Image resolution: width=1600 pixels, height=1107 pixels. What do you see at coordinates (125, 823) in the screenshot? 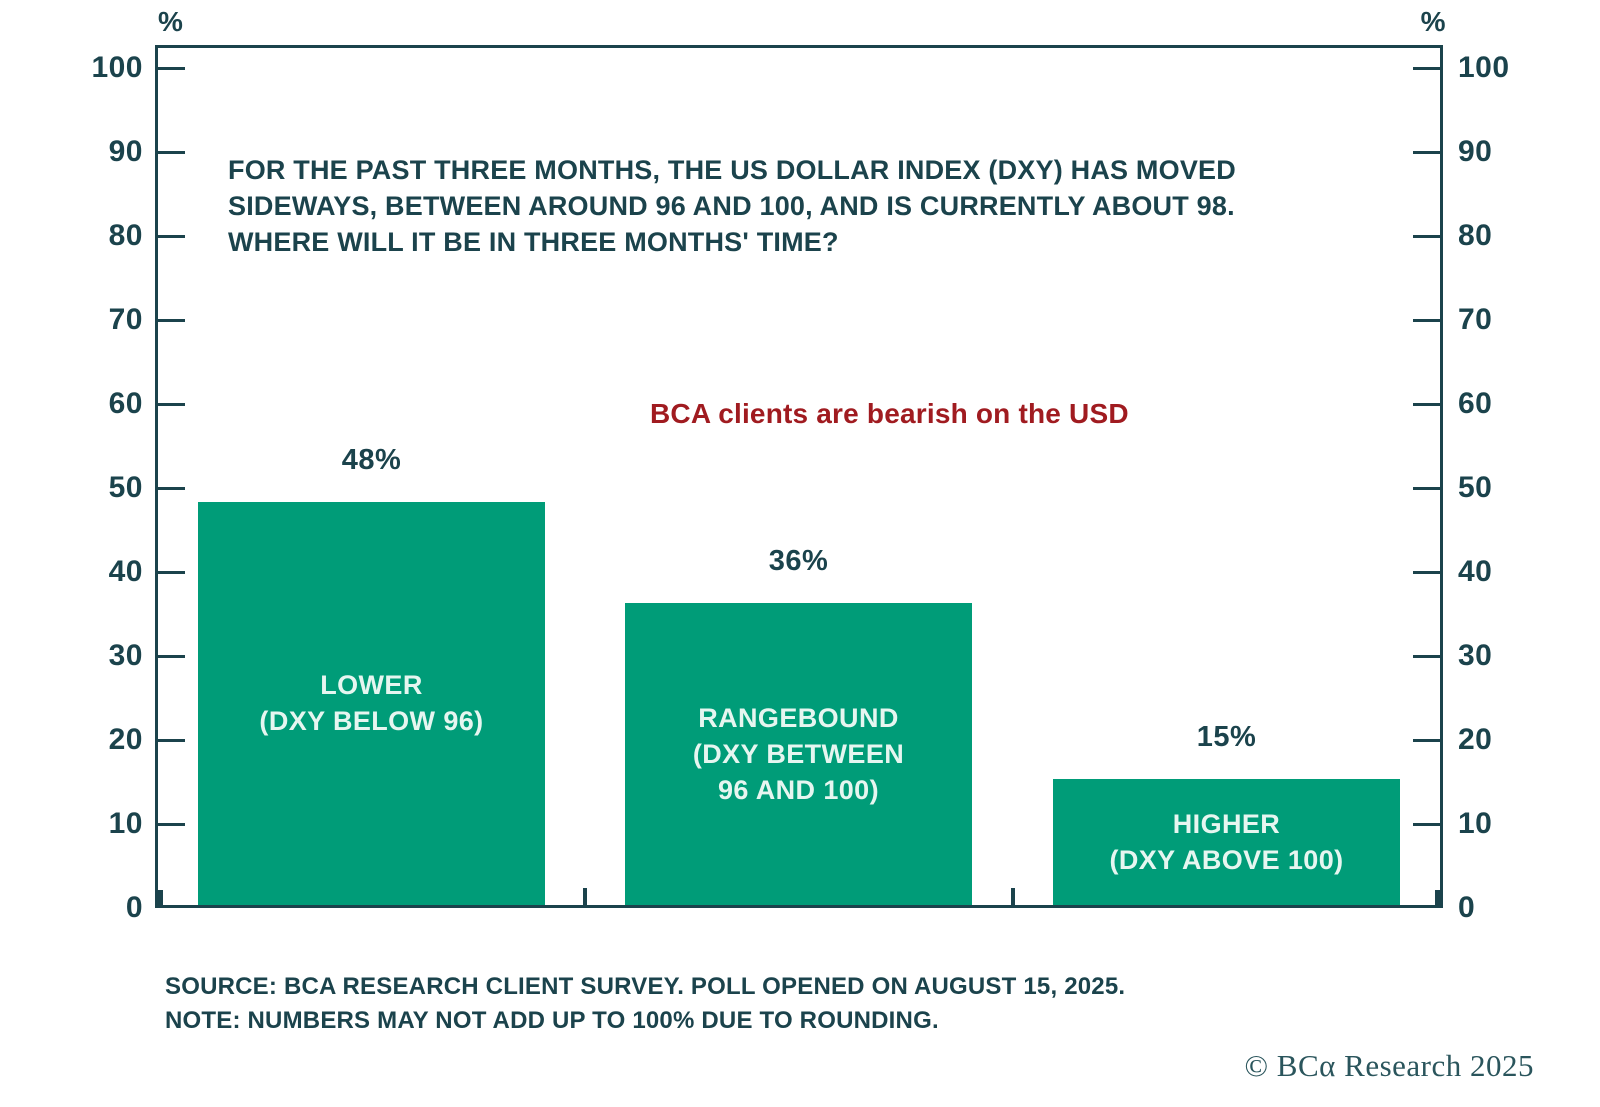
I see `y-label-left-10: 10` at bounding box center [125, 823].